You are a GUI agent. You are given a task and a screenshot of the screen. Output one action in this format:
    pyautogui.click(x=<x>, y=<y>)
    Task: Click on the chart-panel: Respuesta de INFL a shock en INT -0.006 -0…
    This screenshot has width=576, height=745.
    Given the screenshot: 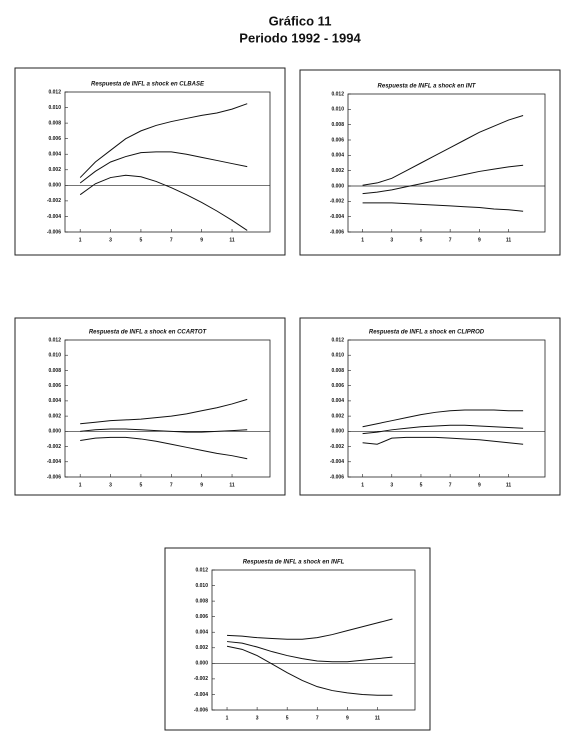 What is the action you would take?
    pyautogui.click(x=430, y=162)
    